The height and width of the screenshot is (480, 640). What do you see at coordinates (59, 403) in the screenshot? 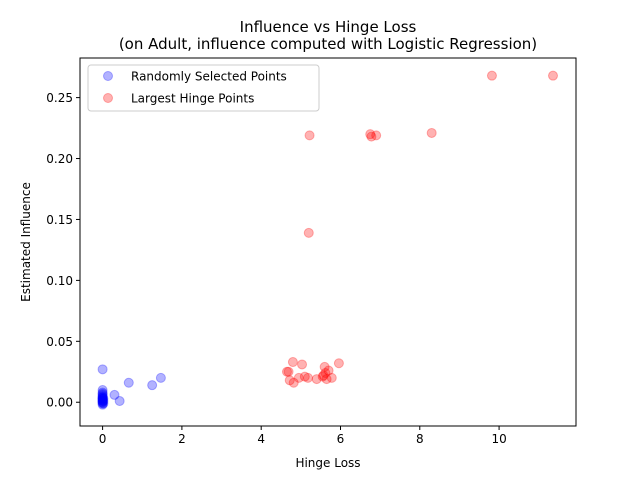
I see `y-tick-label: 0.00` at bounding box center [59, 403].